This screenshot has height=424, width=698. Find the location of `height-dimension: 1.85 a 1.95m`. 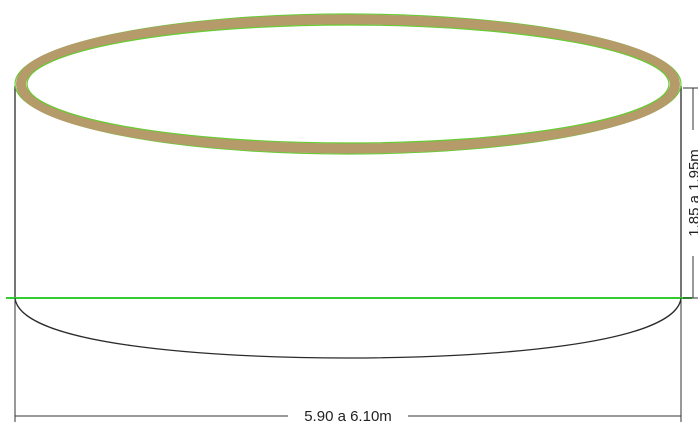

height-dimension: 1.85 a 1.95m is located at coordinates (690, 193).